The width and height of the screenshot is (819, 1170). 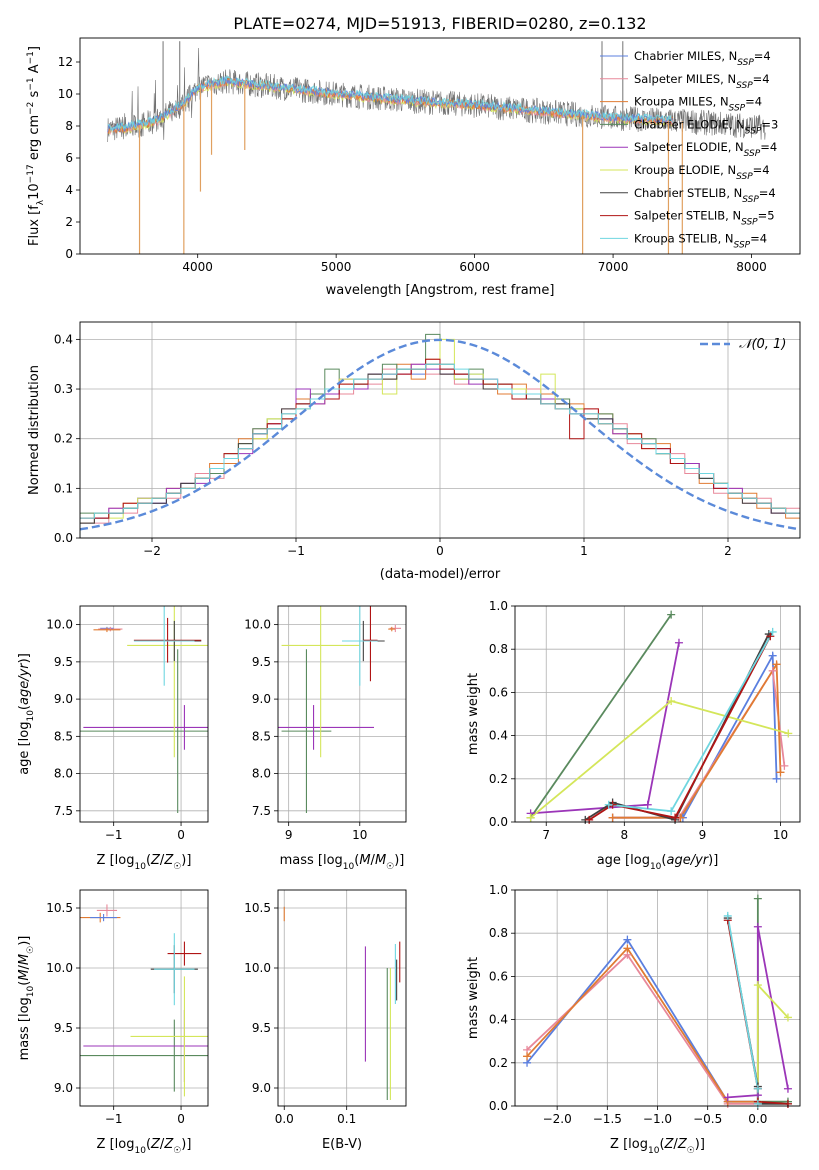 I want to click on y-axis-label: Normed distribution, so click(x=34, y=430).